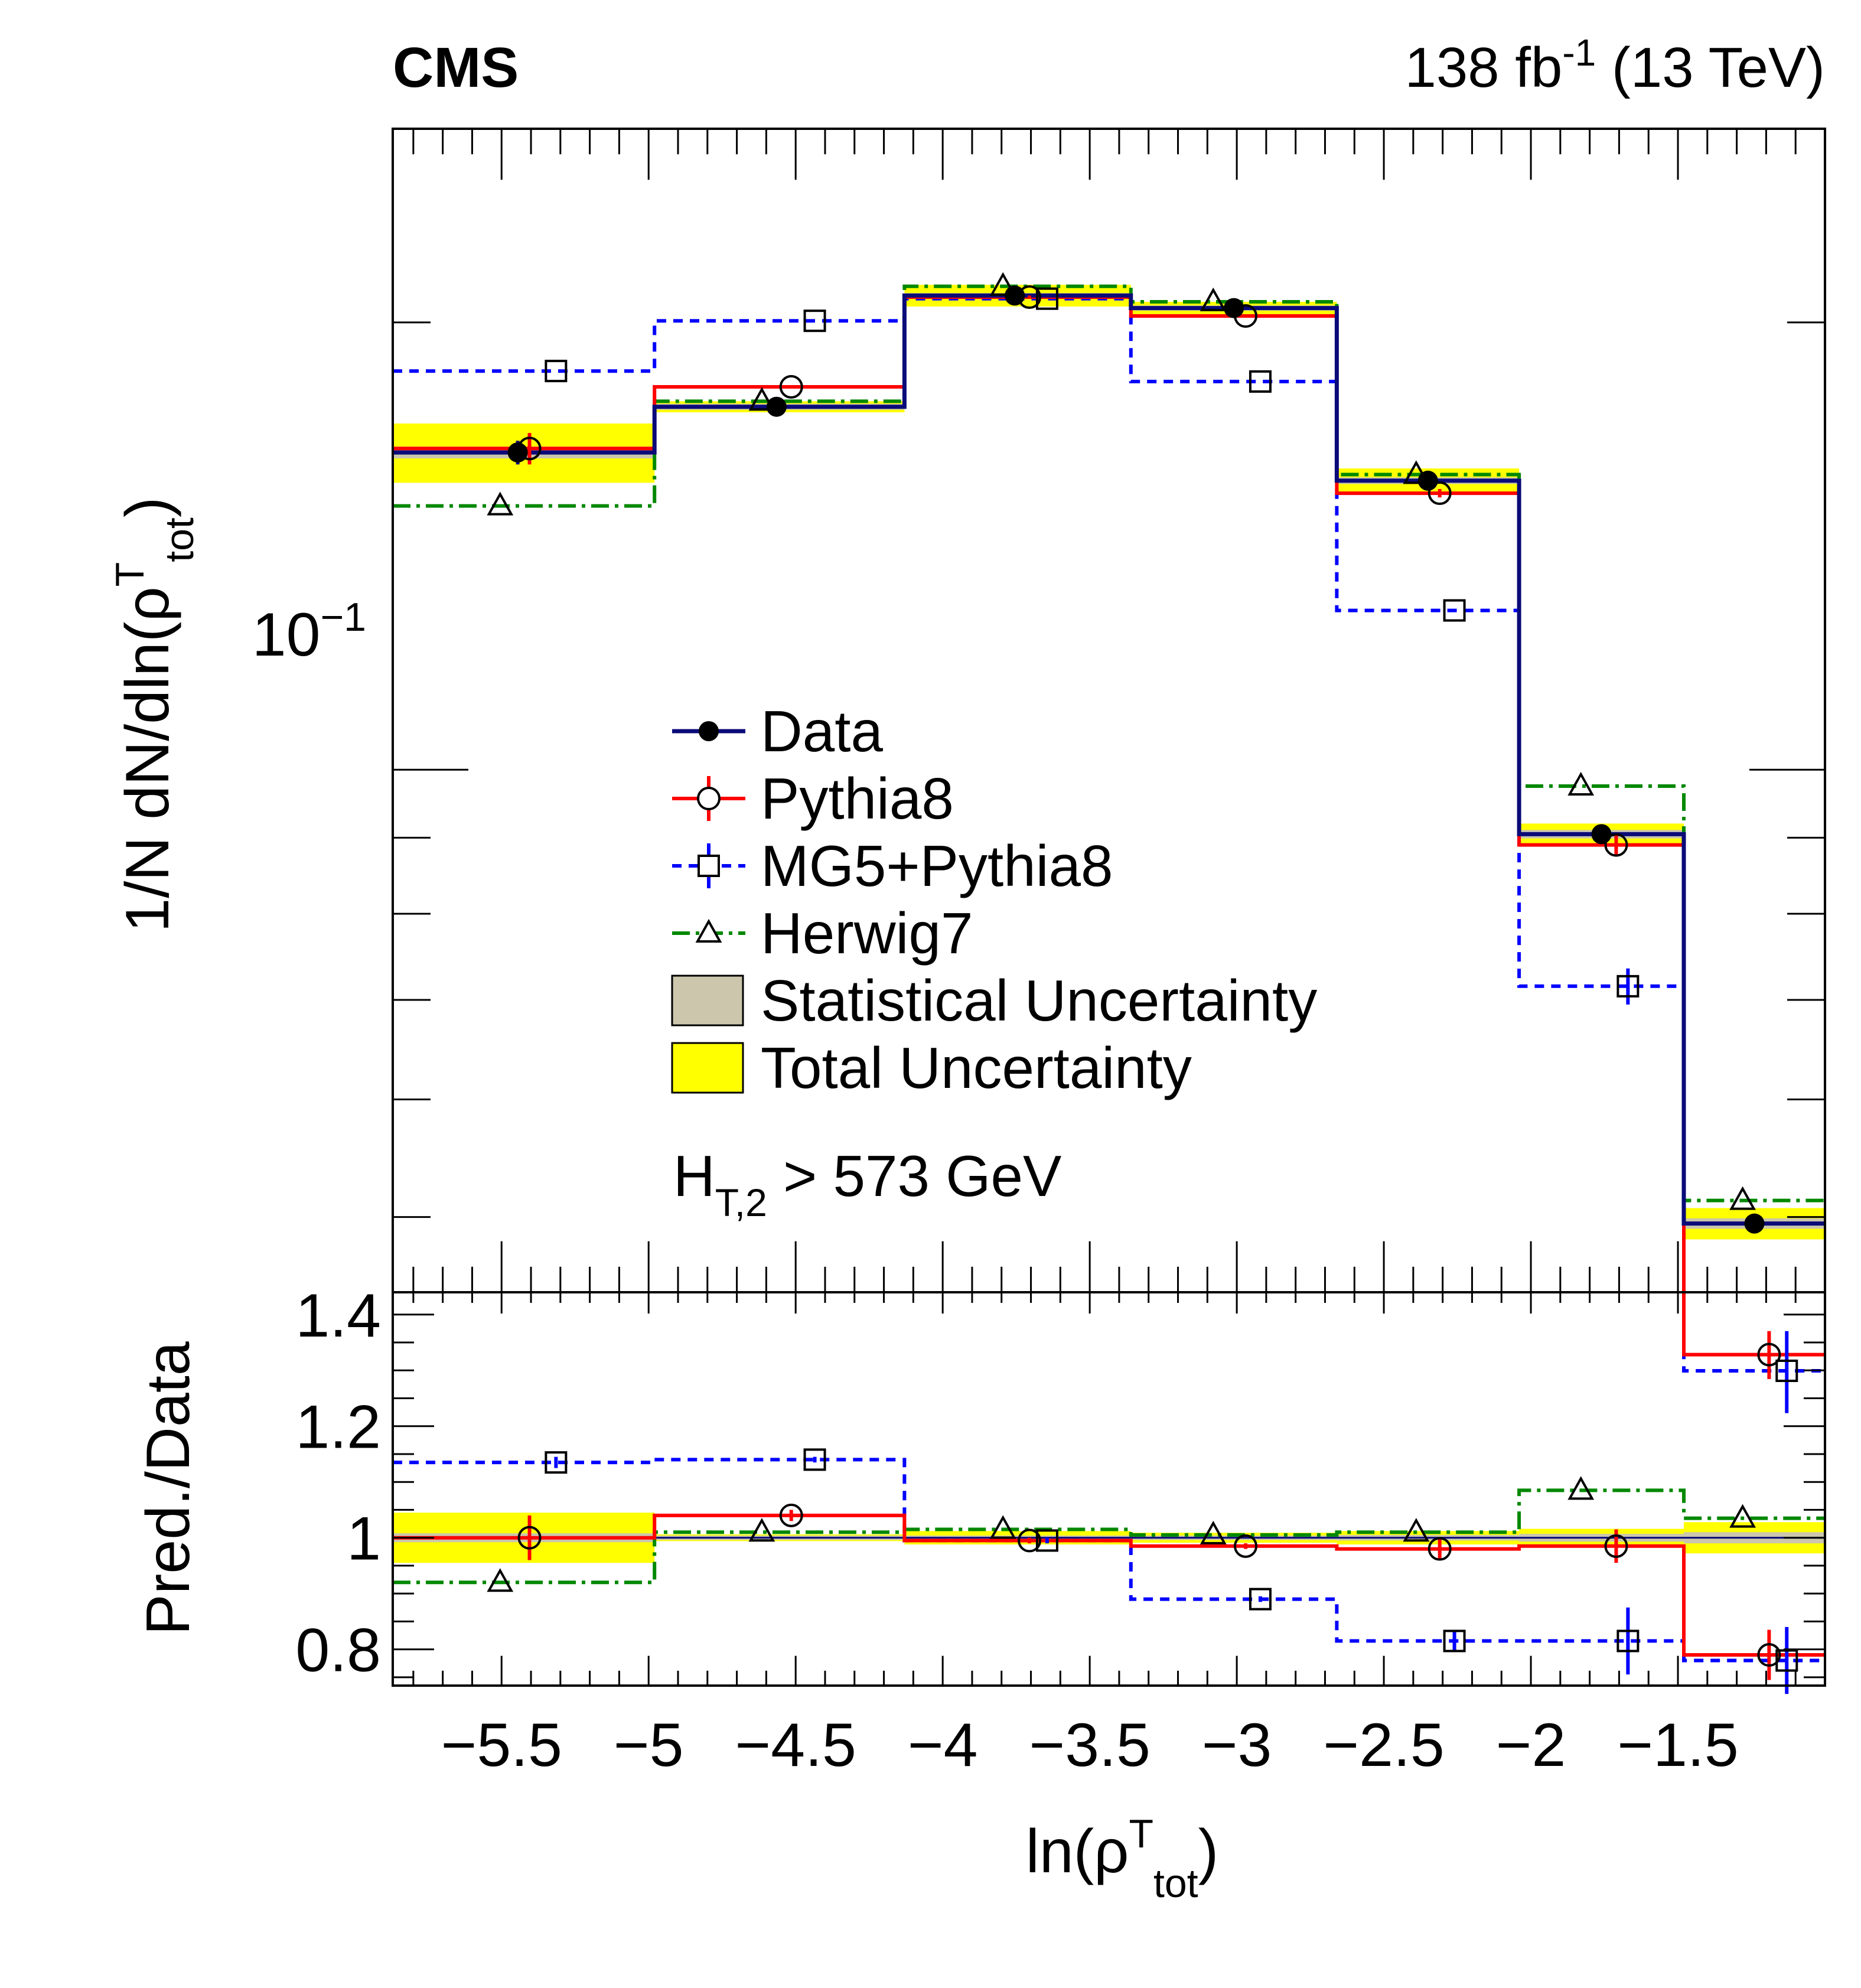 This screenshot has height=1988, width=1861. I want to click on lumi-exponent: -1, so click(1579, 52).